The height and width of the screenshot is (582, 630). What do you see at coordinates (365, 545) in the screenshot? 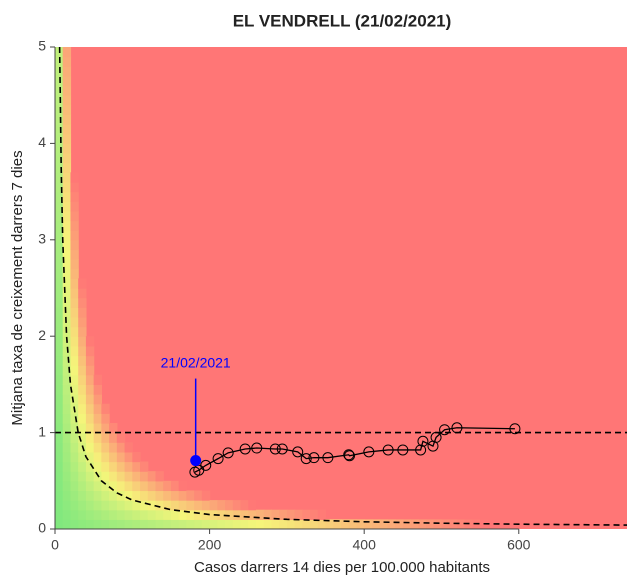
I see `x-tick-label: 400` at bounding box center [365, 545].